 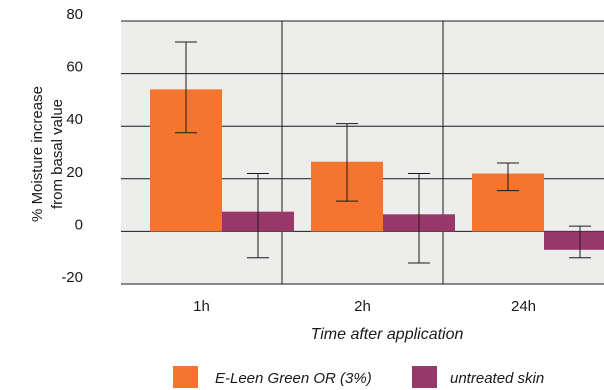 I want to click on bar-1-24h, so click(x=574, y=240).